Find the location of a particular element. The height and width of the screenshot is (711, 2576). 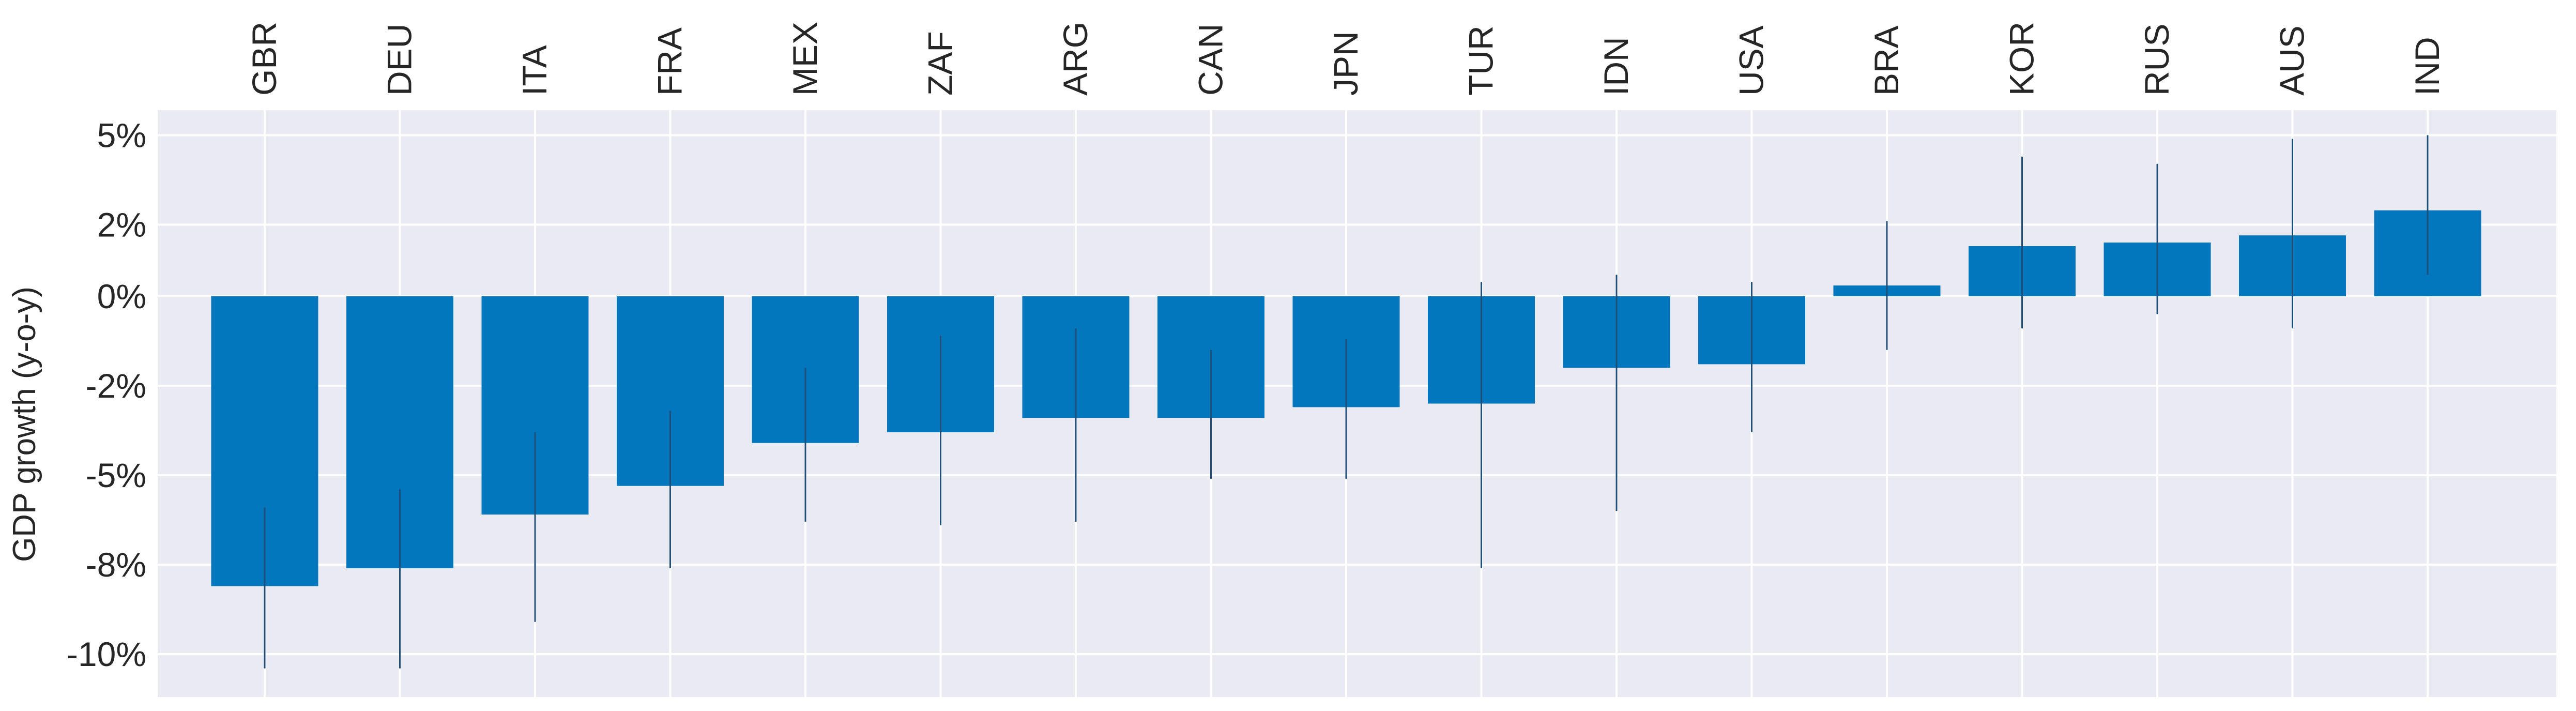

x-tick-label: CAN is located at coordinates (1211, 60).